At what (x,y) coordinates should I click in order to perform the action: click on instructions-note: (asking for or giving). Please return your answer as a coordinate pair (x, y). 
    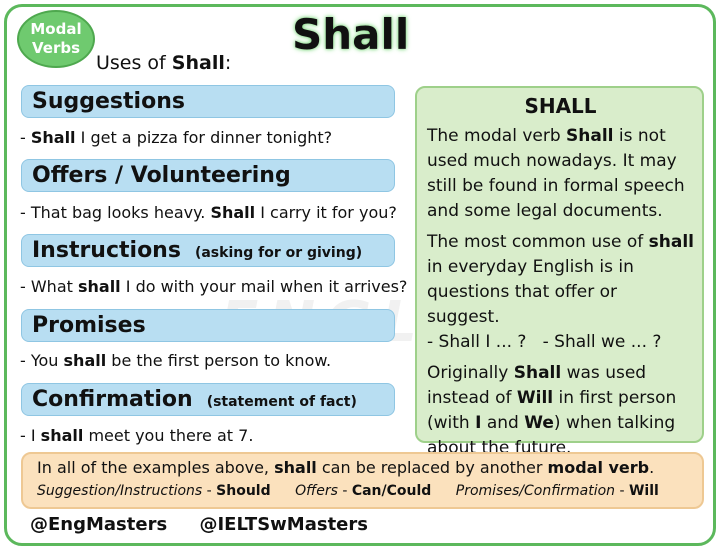
    Looking at the image, I should click on (278, 253).